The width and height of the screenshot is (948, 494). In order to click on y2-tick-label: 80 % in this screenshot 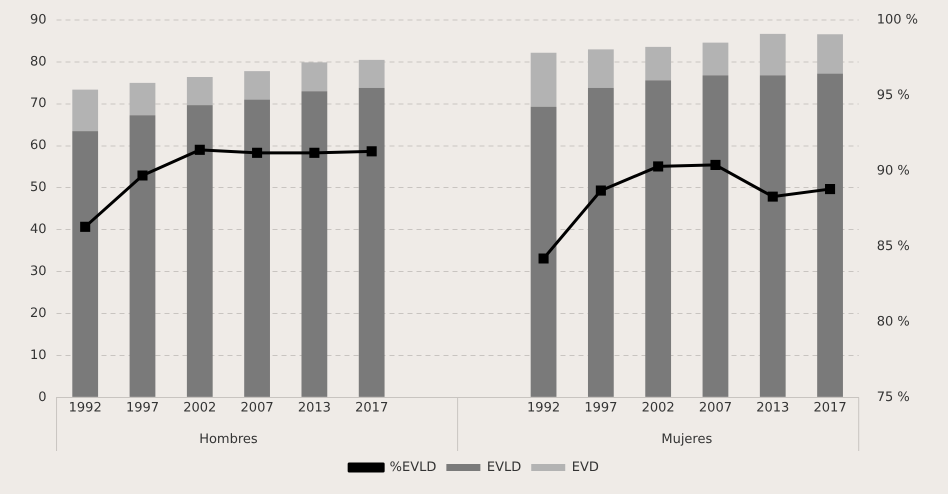, I will do `click(893, 322)`.